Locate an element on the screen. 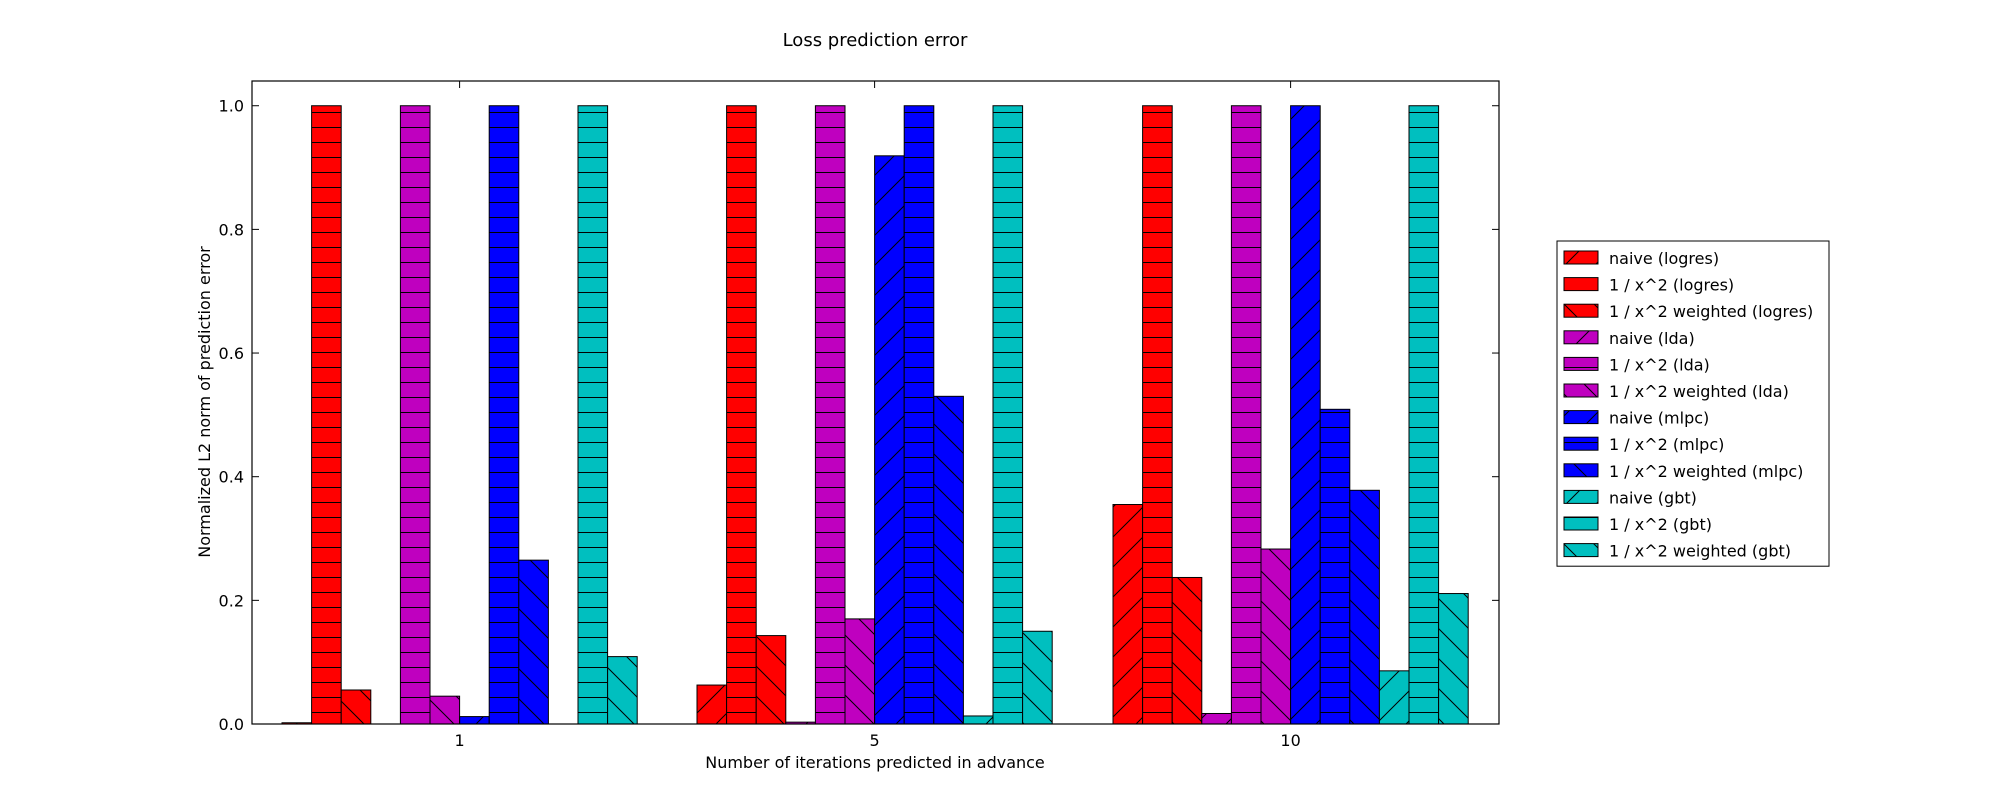 The image size is (2000, 804). y-tick-label: 0.4 is located at coordinates (231, 477).